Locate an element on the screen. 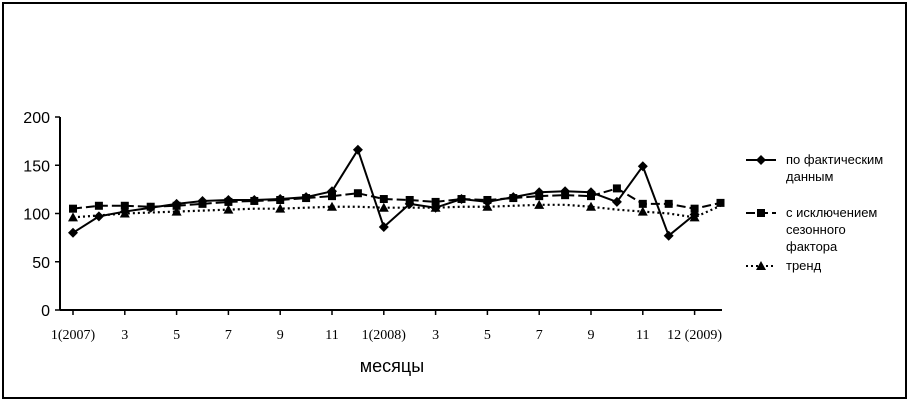 This screenshot has height=405, width=913. legend-item: с исключением сезонного фактора is located at coordinates (811, 229).